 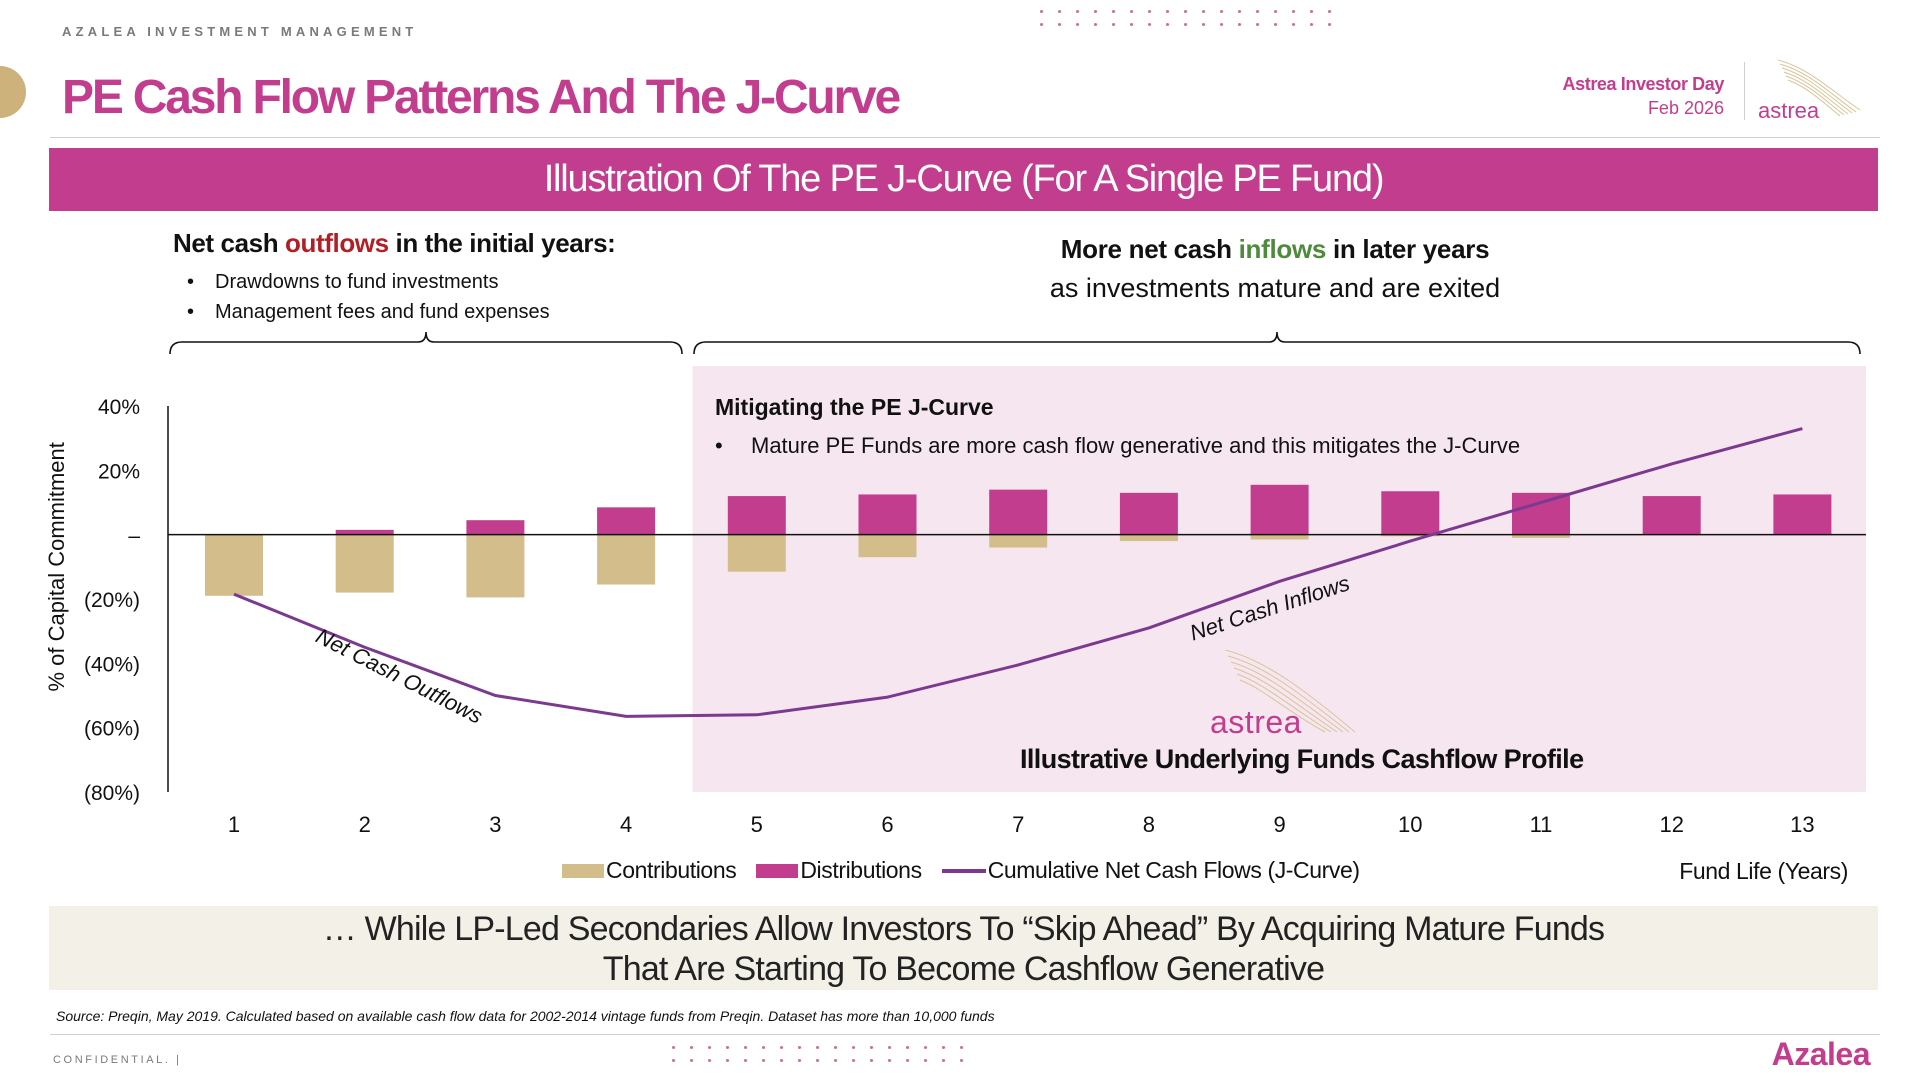 What do you see at coordinates (1270, 607) in the screenshot?
I see `annotation-inflows: Net Cash Inflows` at bounding box center [1270, 607].